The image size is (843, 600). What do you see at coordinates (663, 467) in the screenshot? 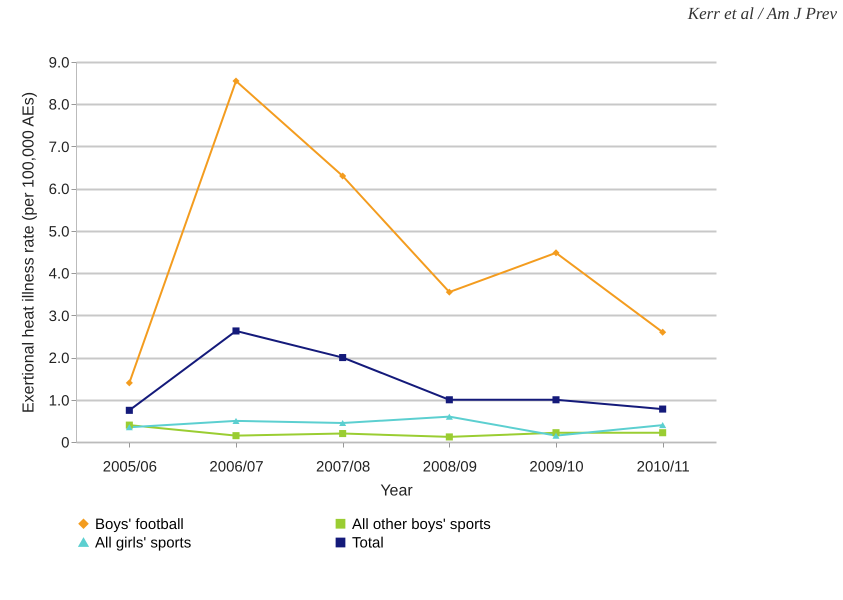
I see `x-tick-label: 2010/11` at bounding box center [663, 467].